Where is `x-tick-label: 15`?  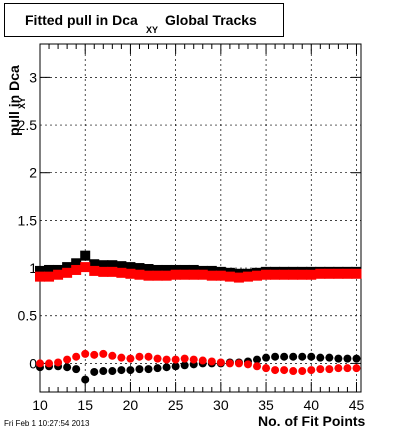 x-tick-label: 15 is located at coordinates (85, 405).